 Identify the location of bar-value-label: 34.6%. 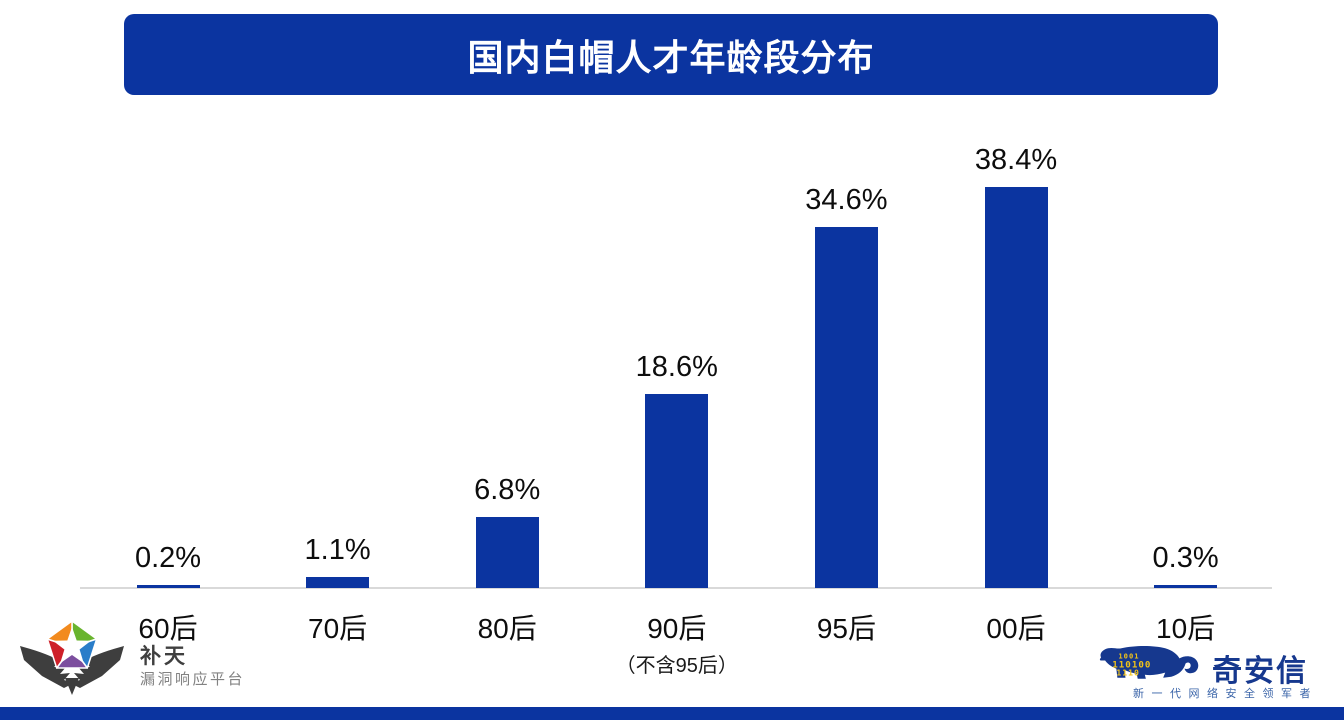
(846, 200).